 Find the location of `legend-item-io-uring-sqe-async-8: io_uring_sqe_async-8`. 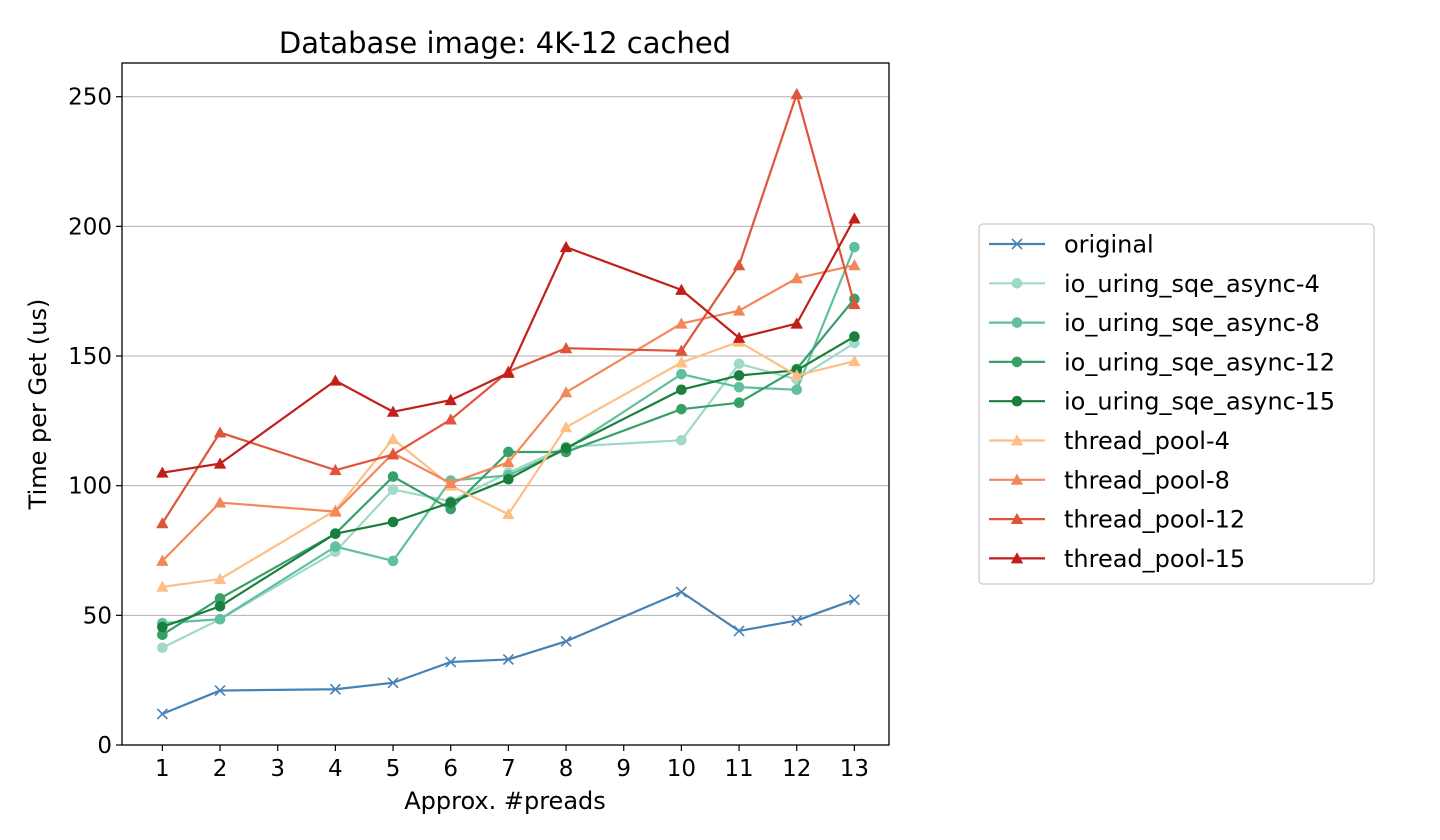

legend-item-io-uring-sqe-async-8: io_uring_sqe_async-8 is located at coordinates (1154, 323).